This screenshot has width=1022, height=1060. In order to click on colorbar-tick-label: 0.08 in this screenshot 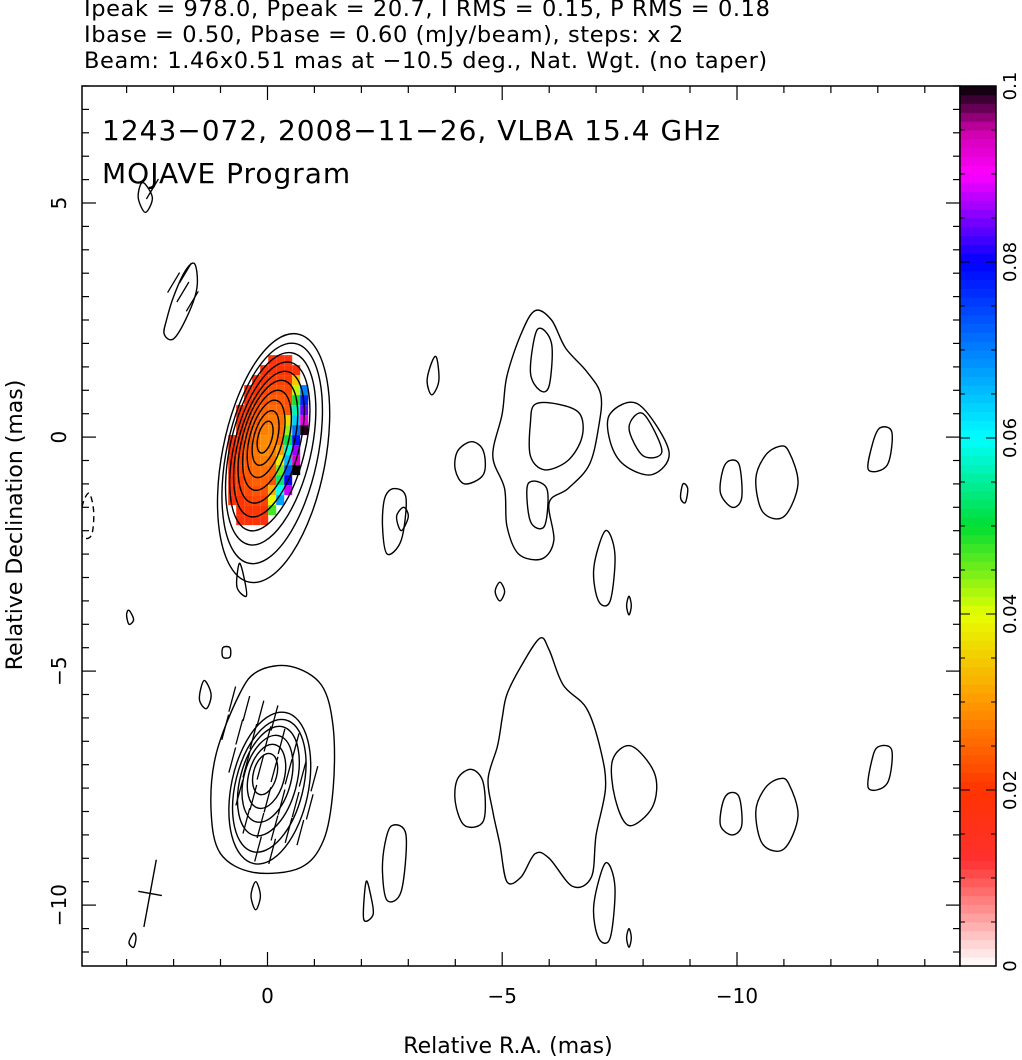, I will do `click(1010, 262)`.